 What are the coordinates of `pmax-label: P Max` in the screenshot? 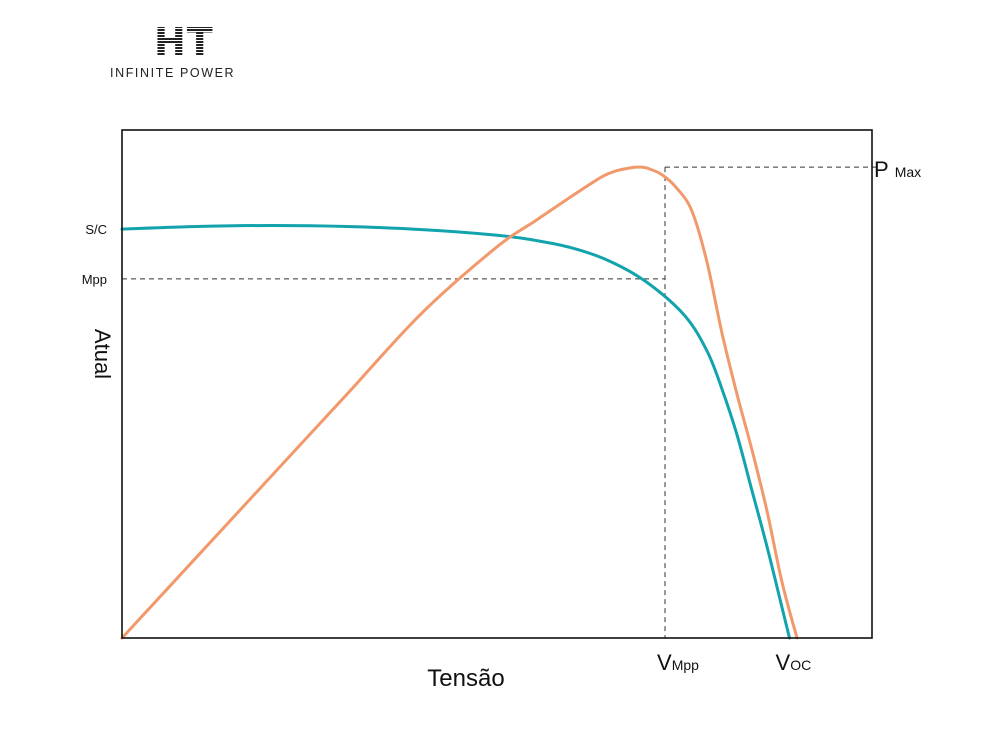 It's located at (897, 169).